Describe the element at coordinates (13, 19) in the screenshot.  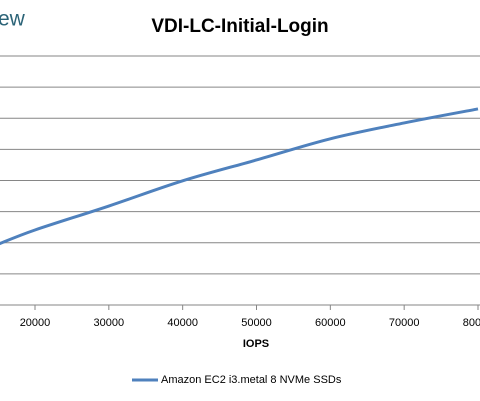
I see `logo: ew` at that location.